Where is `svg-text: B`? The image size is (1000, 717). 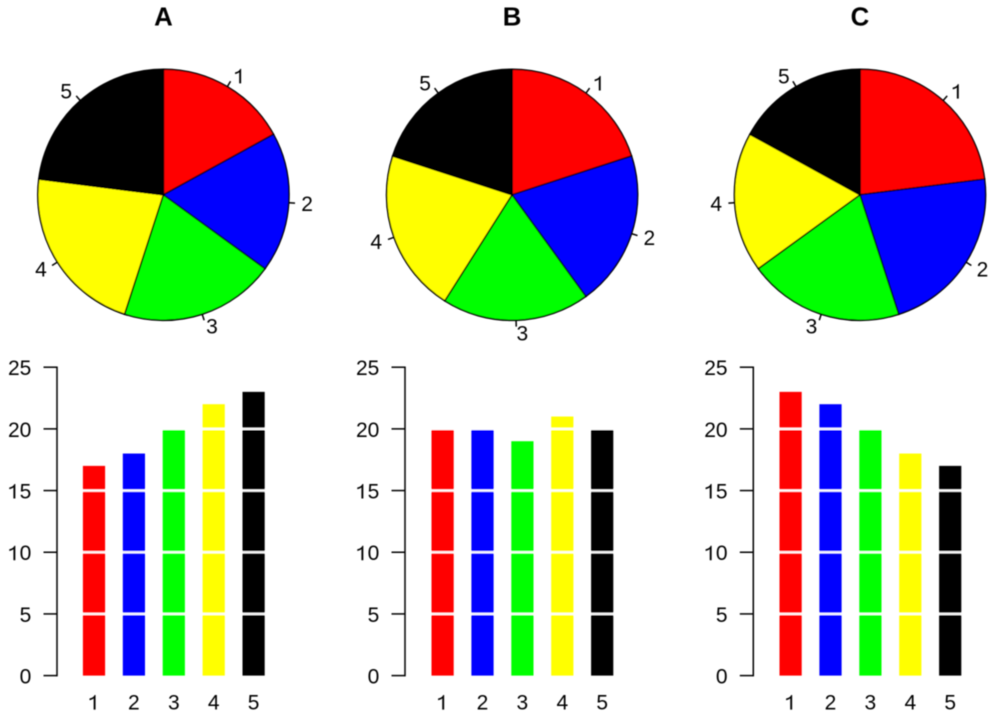 svg-text: B is located at coordinates (512, 18).